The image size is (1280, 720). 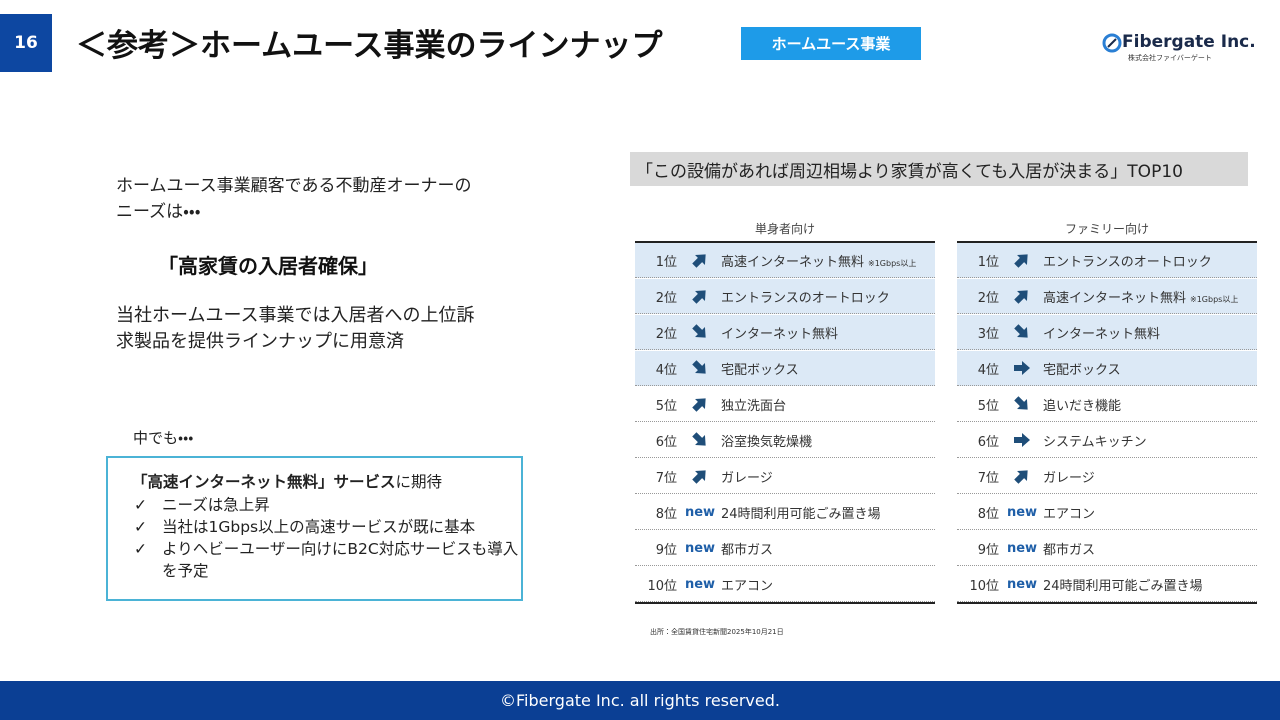 What do you see at coordinates (1112, 43) in the screenshot?
I see `logo-icon` at bounding box center [1112, 43].